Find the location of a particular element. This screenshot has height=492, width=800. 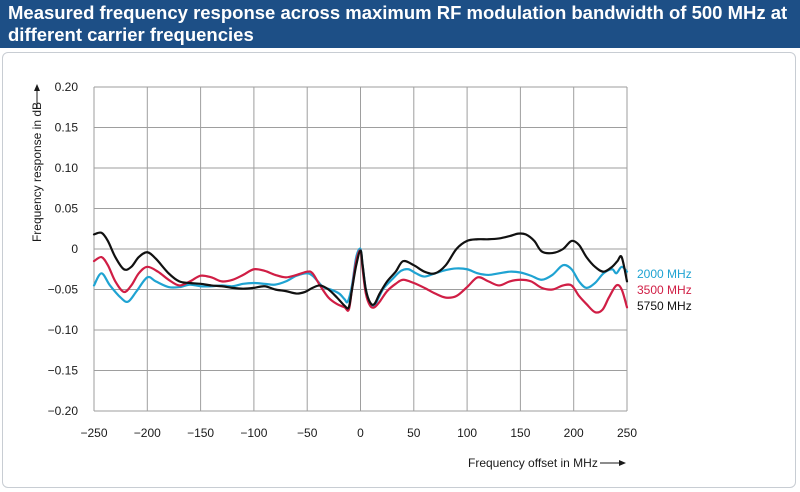

y-tick-label: −0.05 is located at coordinates (63, 290).